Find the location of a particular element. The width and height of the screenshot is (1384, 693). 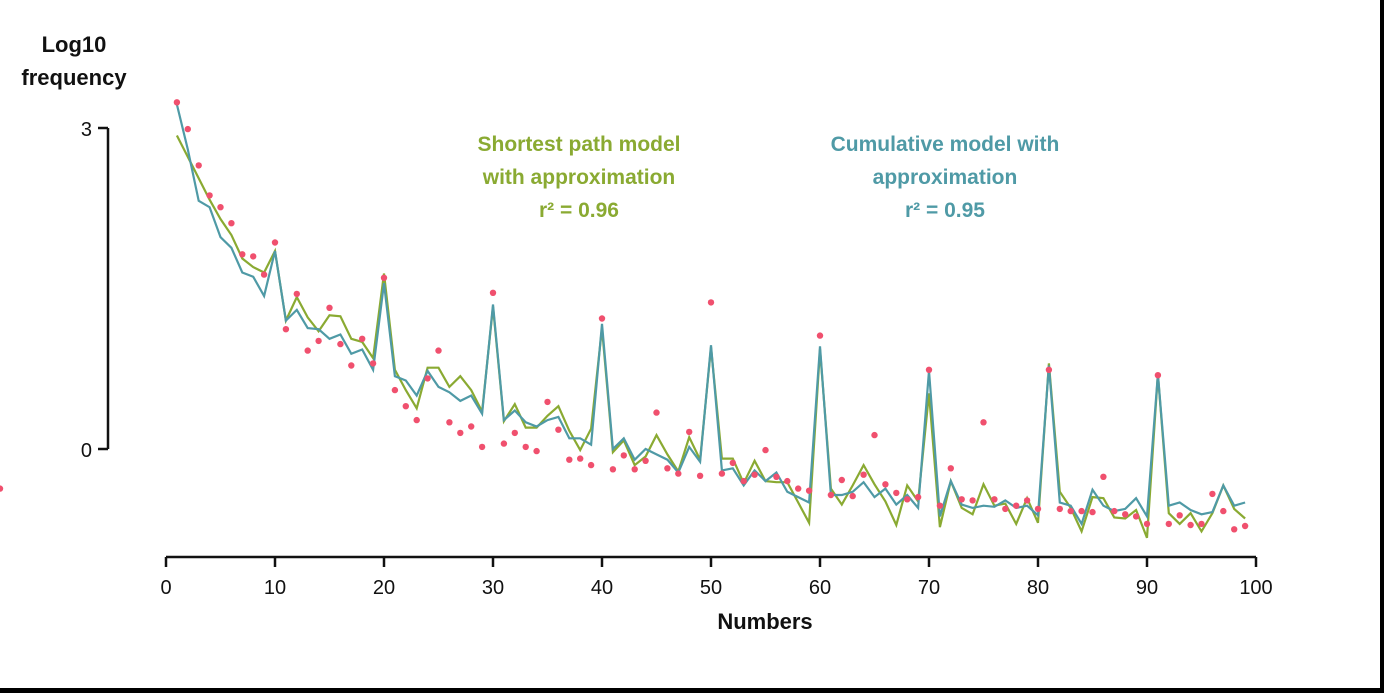

y-axis-label-line1: Log10 is located at coordinates (74, 44).